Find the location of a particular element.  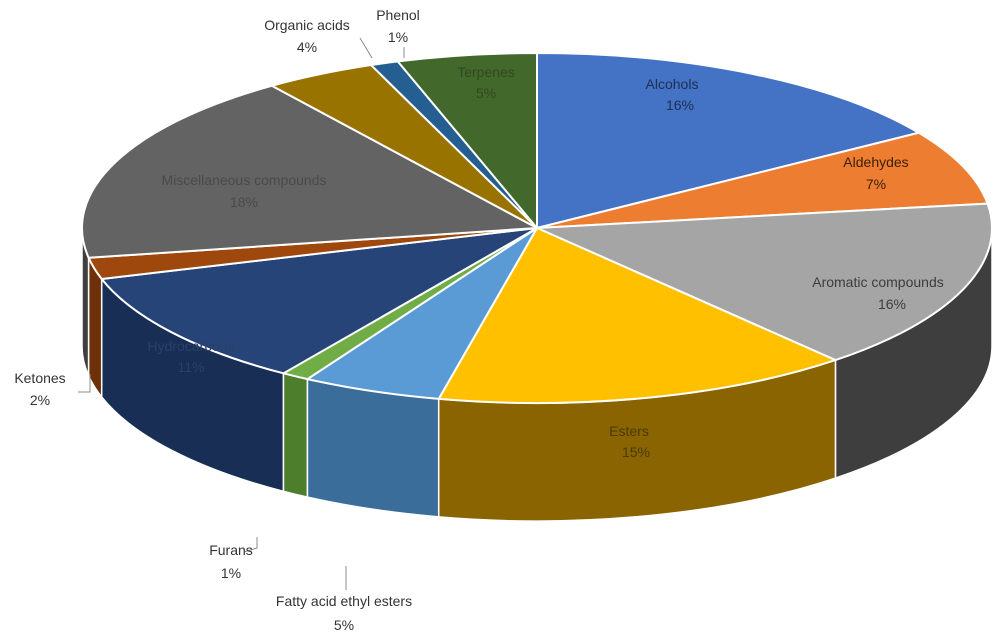

pie-side-ketones is located at coordinates (95, 328).